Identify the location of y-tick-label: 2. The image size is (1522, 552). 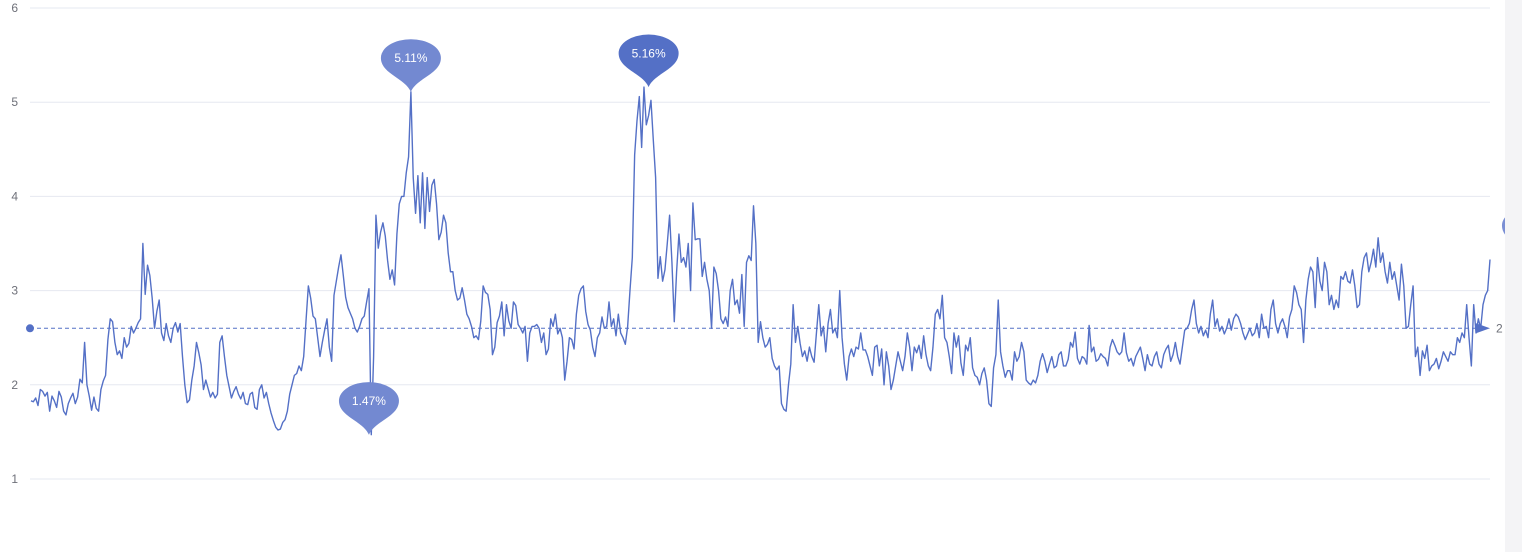
(14, 385).